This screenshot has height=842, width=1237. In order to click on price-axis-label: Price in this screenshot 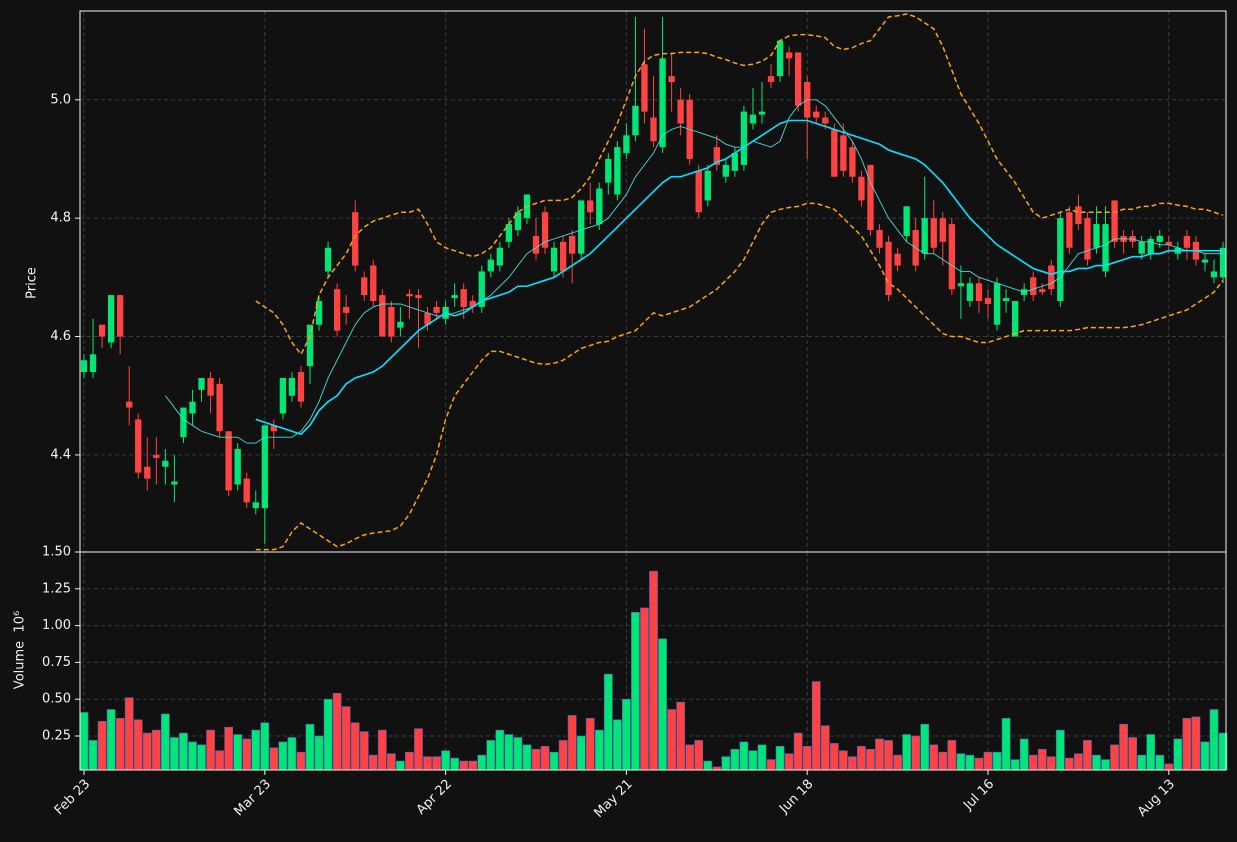, I will do `click(32, 283)`.